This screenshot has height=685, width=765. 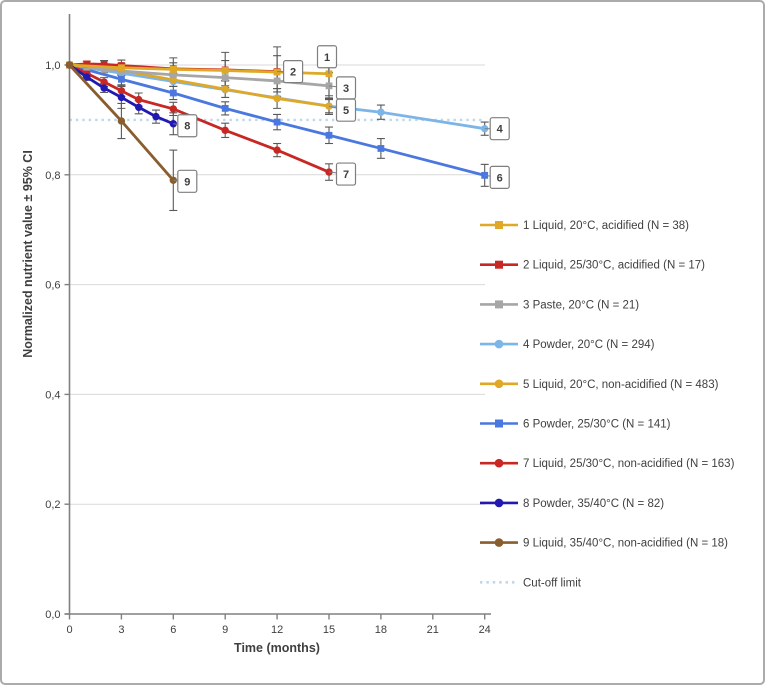 I want to click on legend-item-2: 2 Liquid, 25/30°C, acidified (N = 17), so click(x=592, y=266).